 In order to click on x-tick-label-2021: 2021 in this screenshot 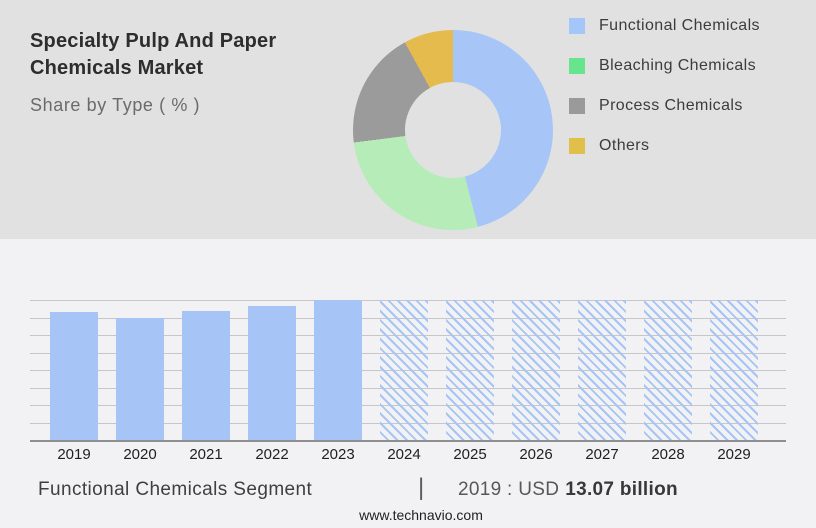, I will do `click(206, 454)`.